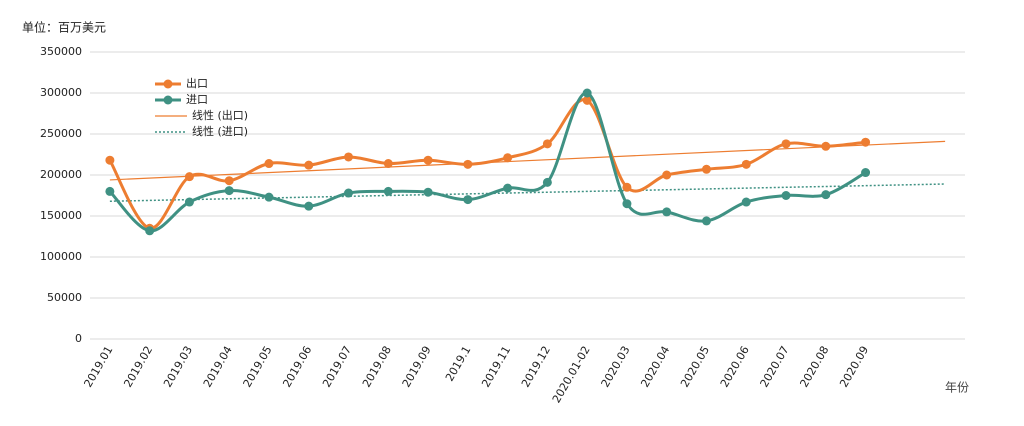 The height and width of the screenshot is (426, 1024). I want to click on y-tick-label: 300000, so click(61, 92).